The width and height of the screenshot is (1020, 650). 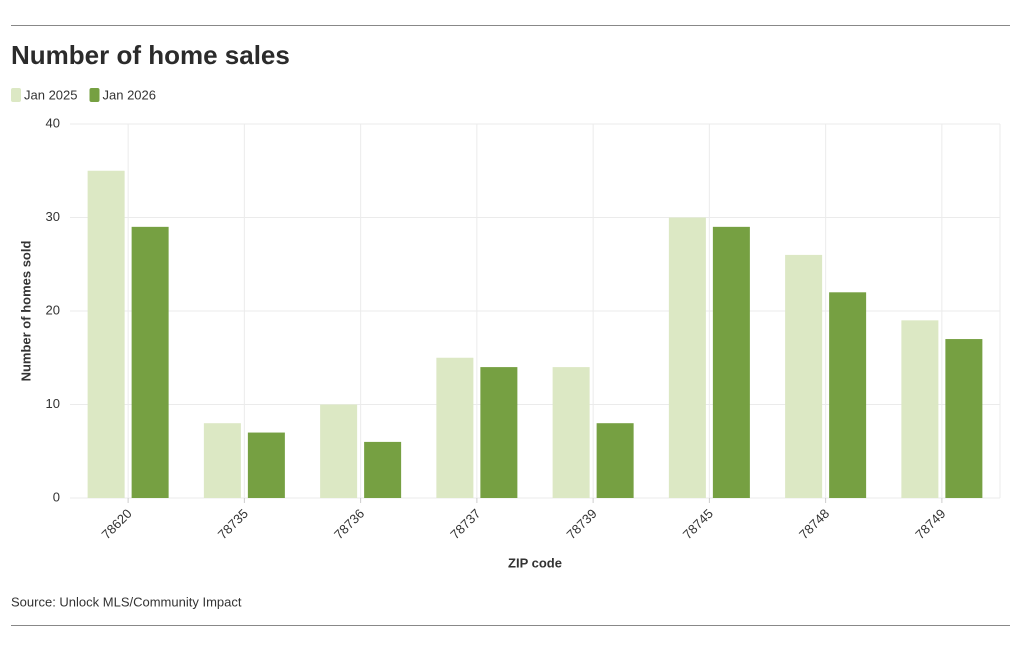 I want to click on legend-label: Jan 2026, so click(x=130, y=94).